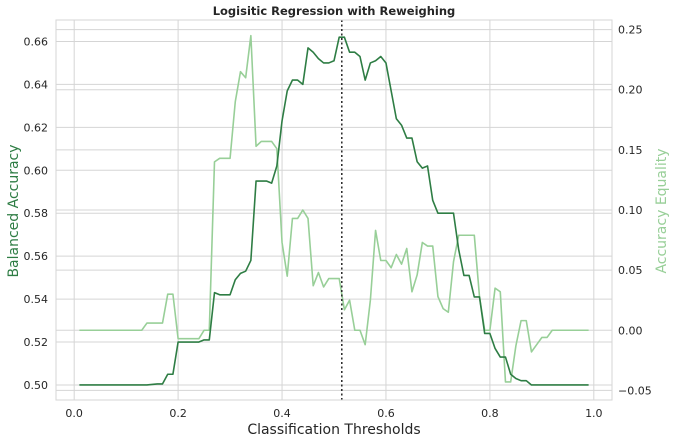  What do you see at coordinates (630, 210) in the screenshot?
I see `y-right-tick-label: 0.10` at bounding box center [630, 210].